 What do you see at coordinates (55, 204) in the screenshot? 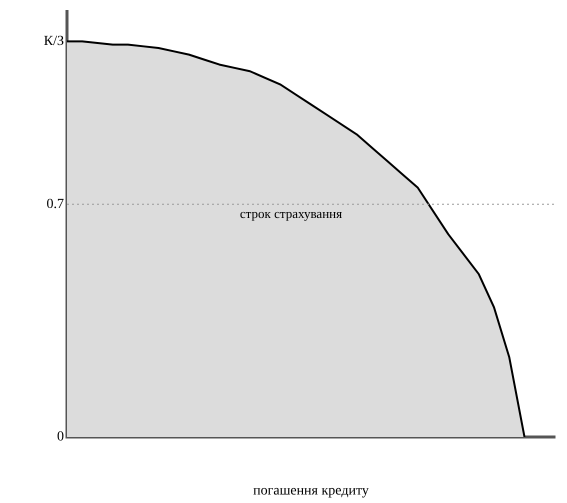
I see `y-tick-label: 0.7` at bounding box center [55, 204].